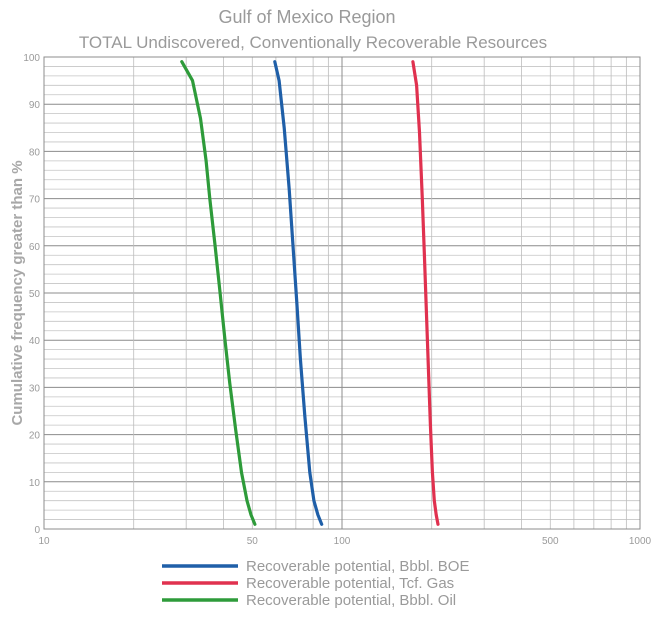  I want to click on y-tick-label: 70, so click(35, 200).